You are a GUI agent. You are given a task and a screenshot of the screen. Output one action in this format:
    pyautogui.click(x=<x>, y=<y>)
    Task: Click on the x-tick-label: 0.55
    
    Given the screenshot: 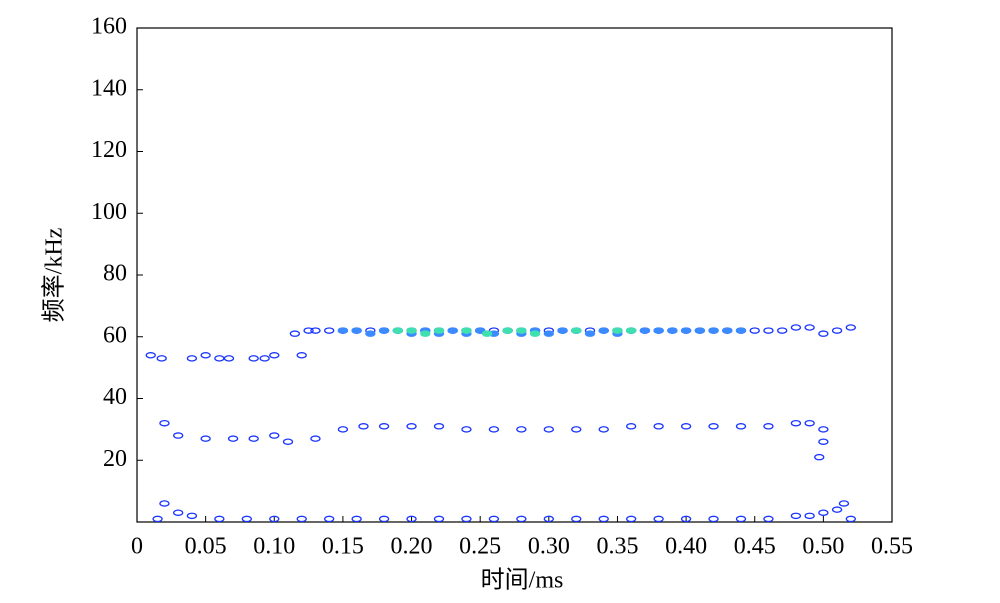 What is the action you would take?
    pyautogui.click(x=892, y=547)
    